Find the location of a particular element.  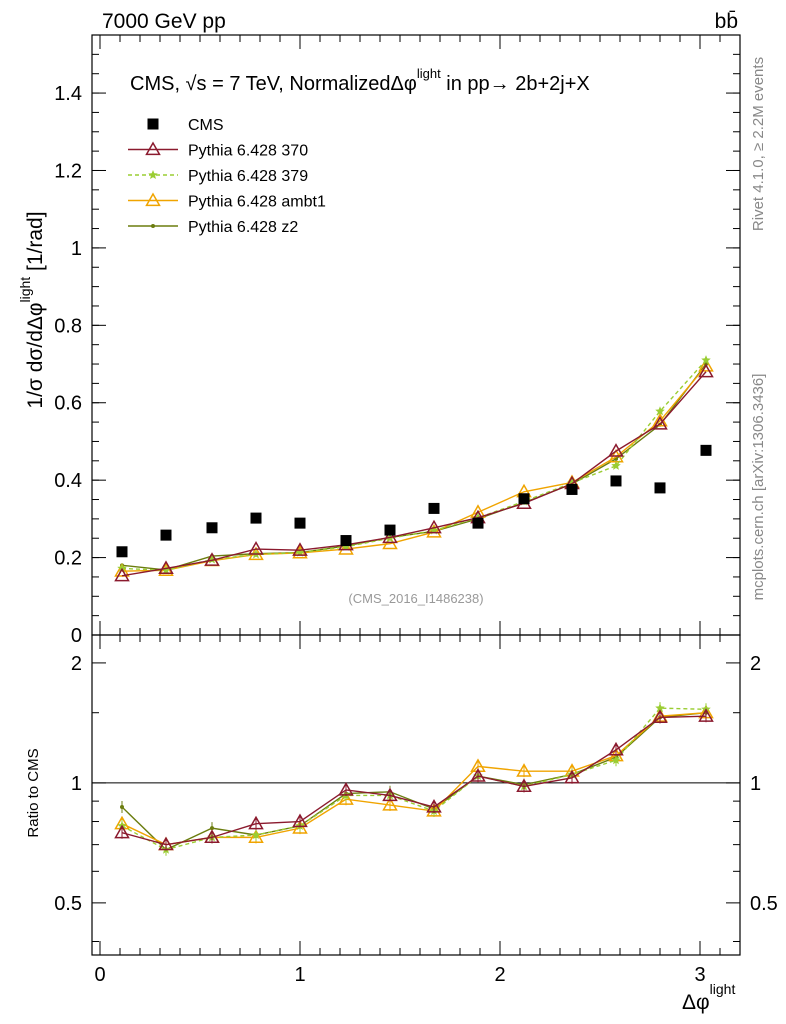

ratio-line-pythia-6-428-z2 is located at coordinates (414, 781).